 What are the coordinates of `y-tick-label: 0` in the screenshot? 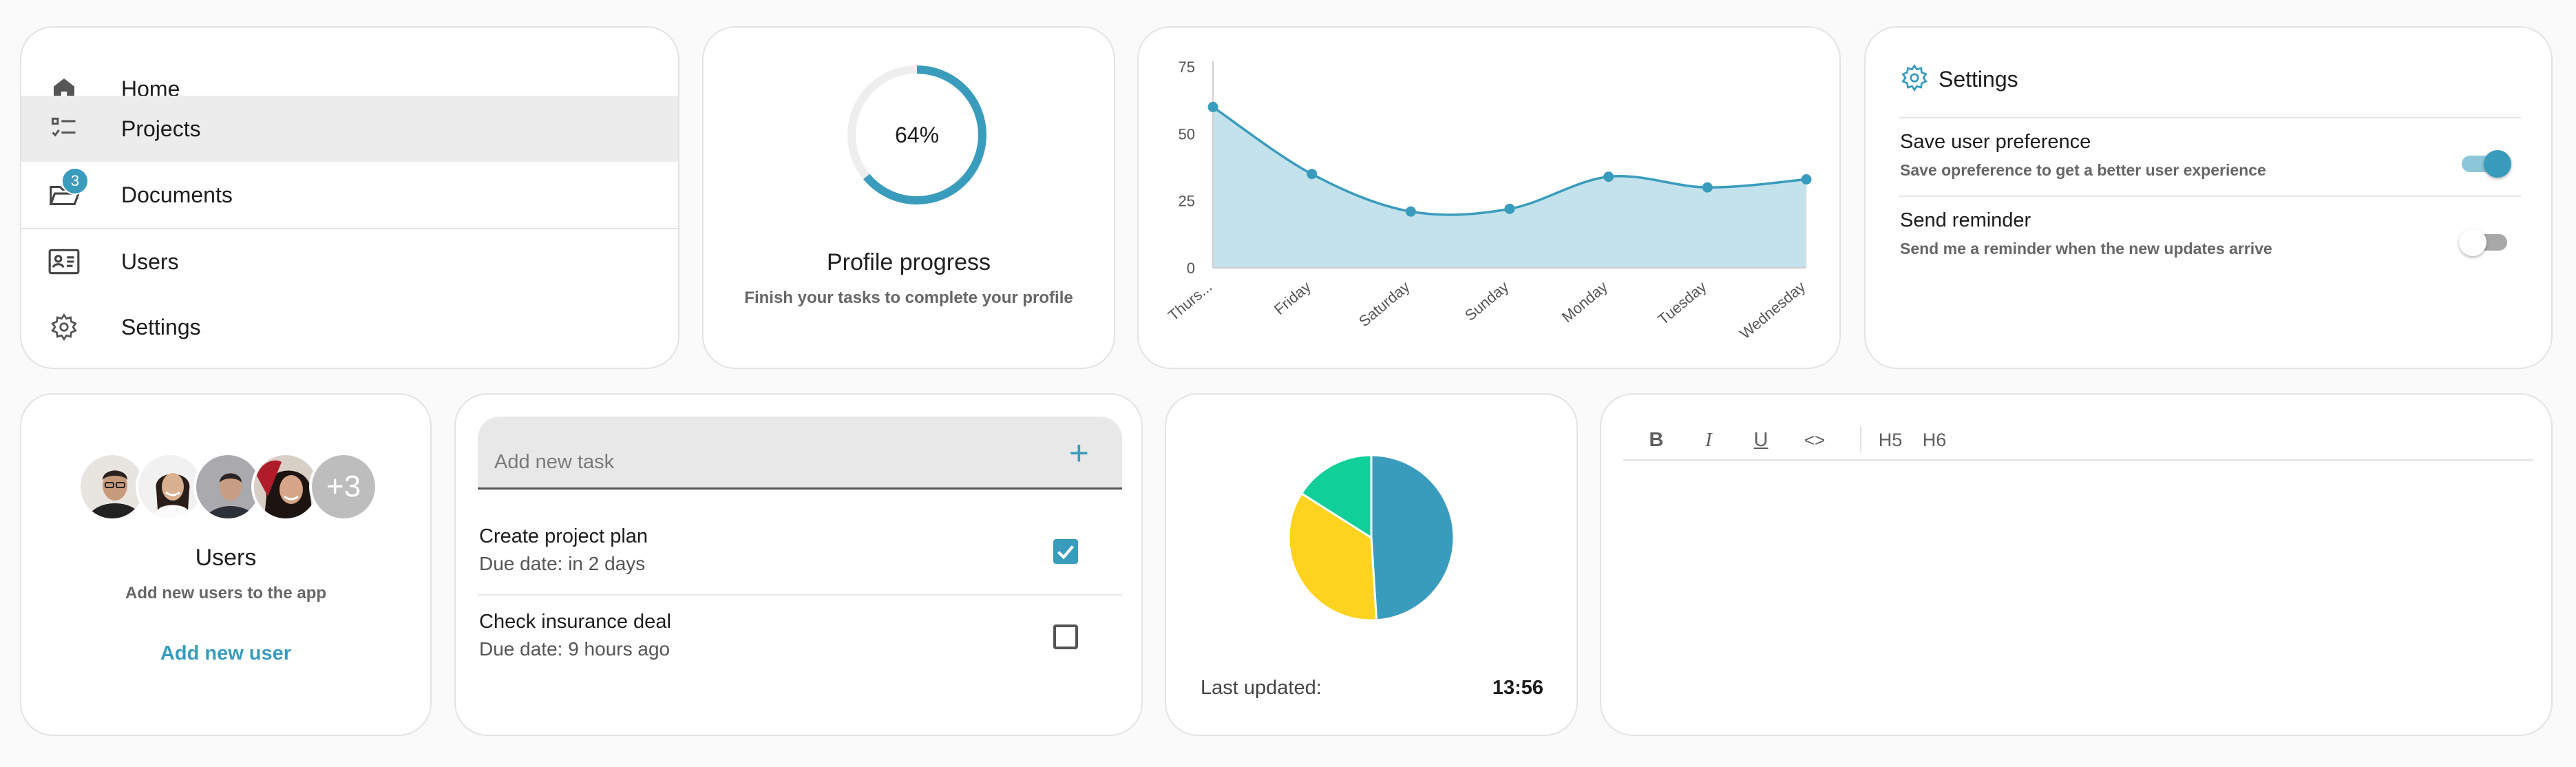 It's located at (1191, 268).